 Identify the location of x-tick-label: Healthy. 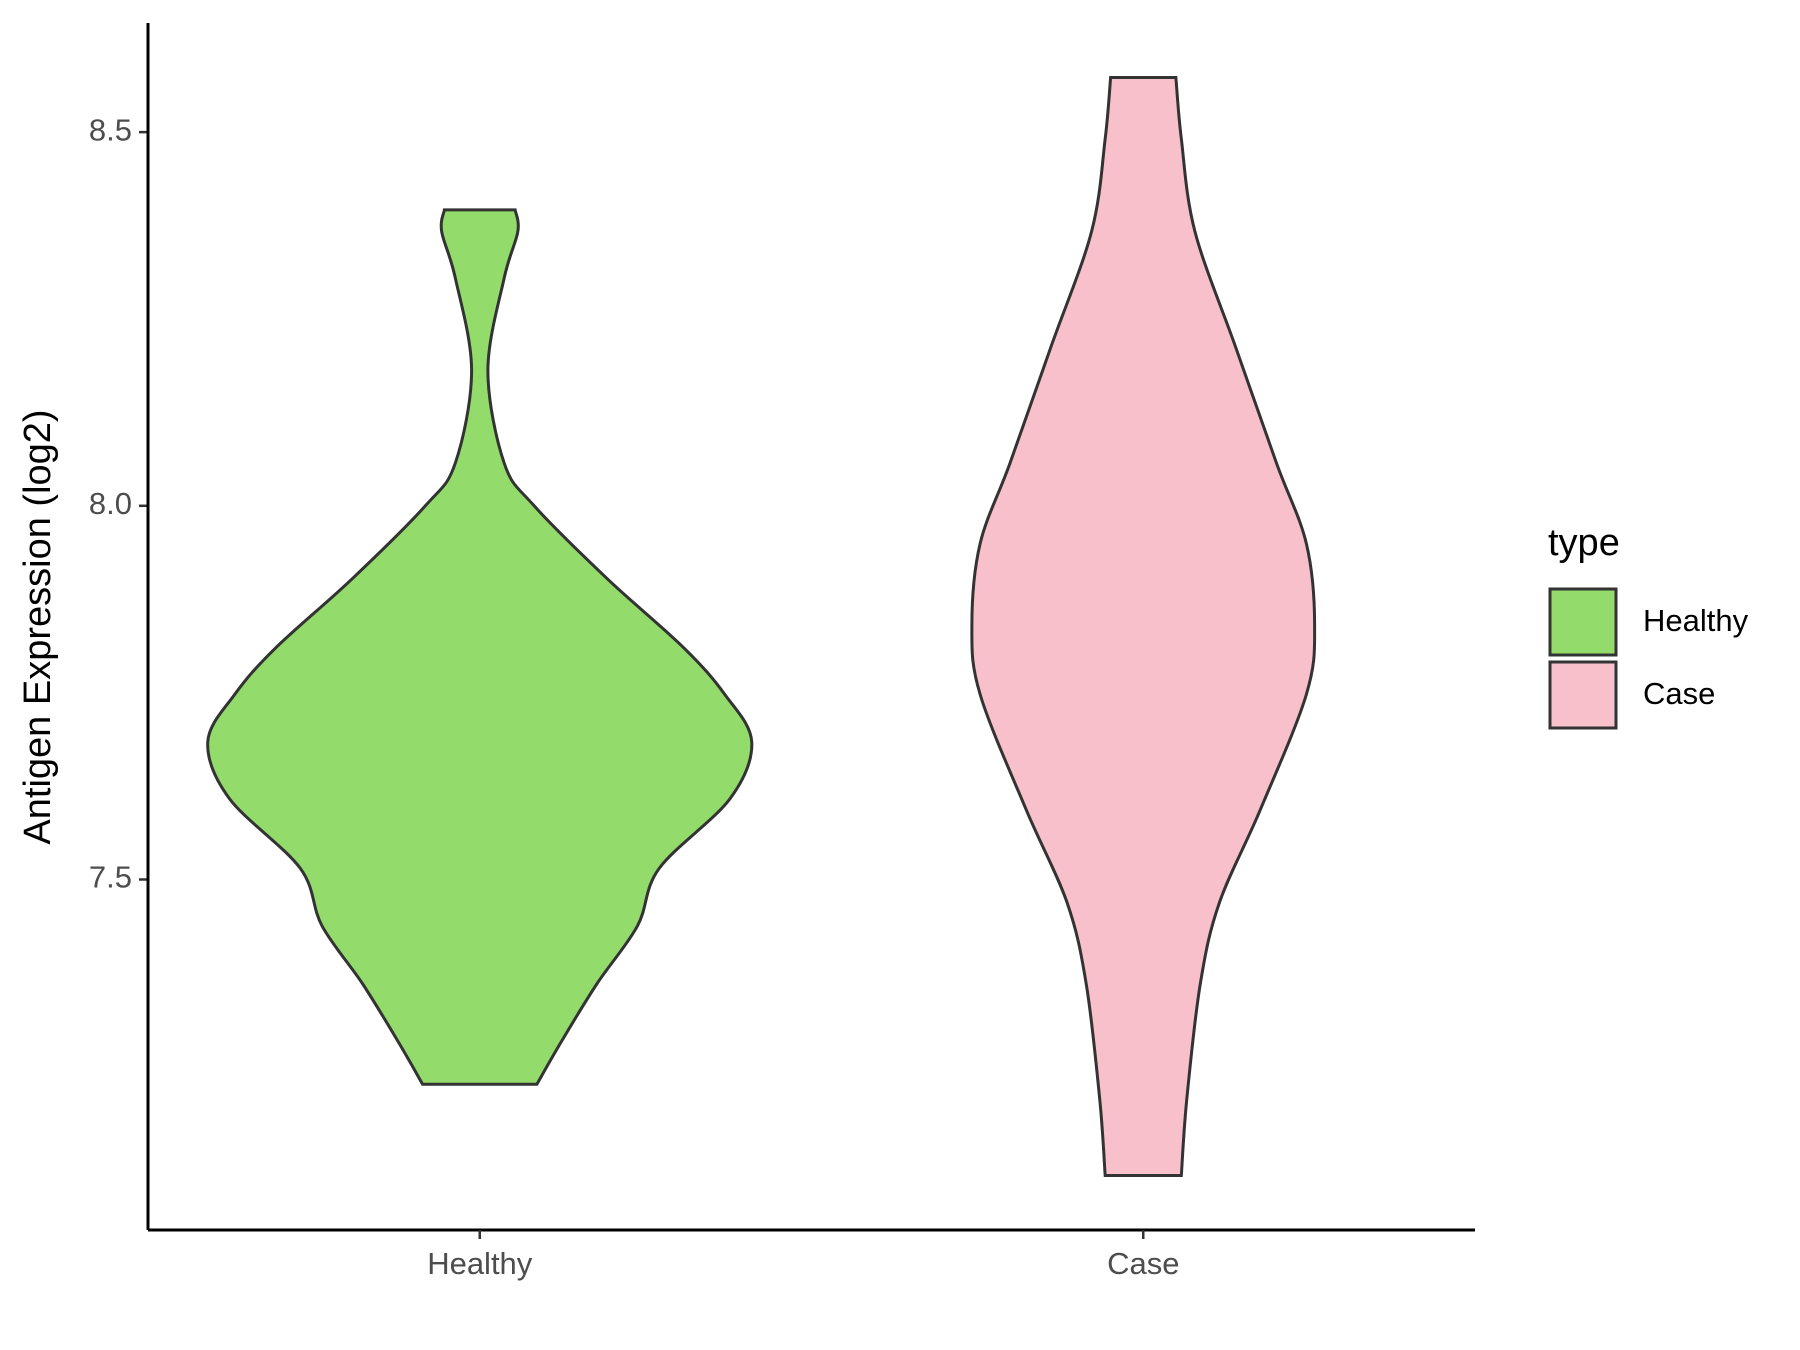
(480, 1263).